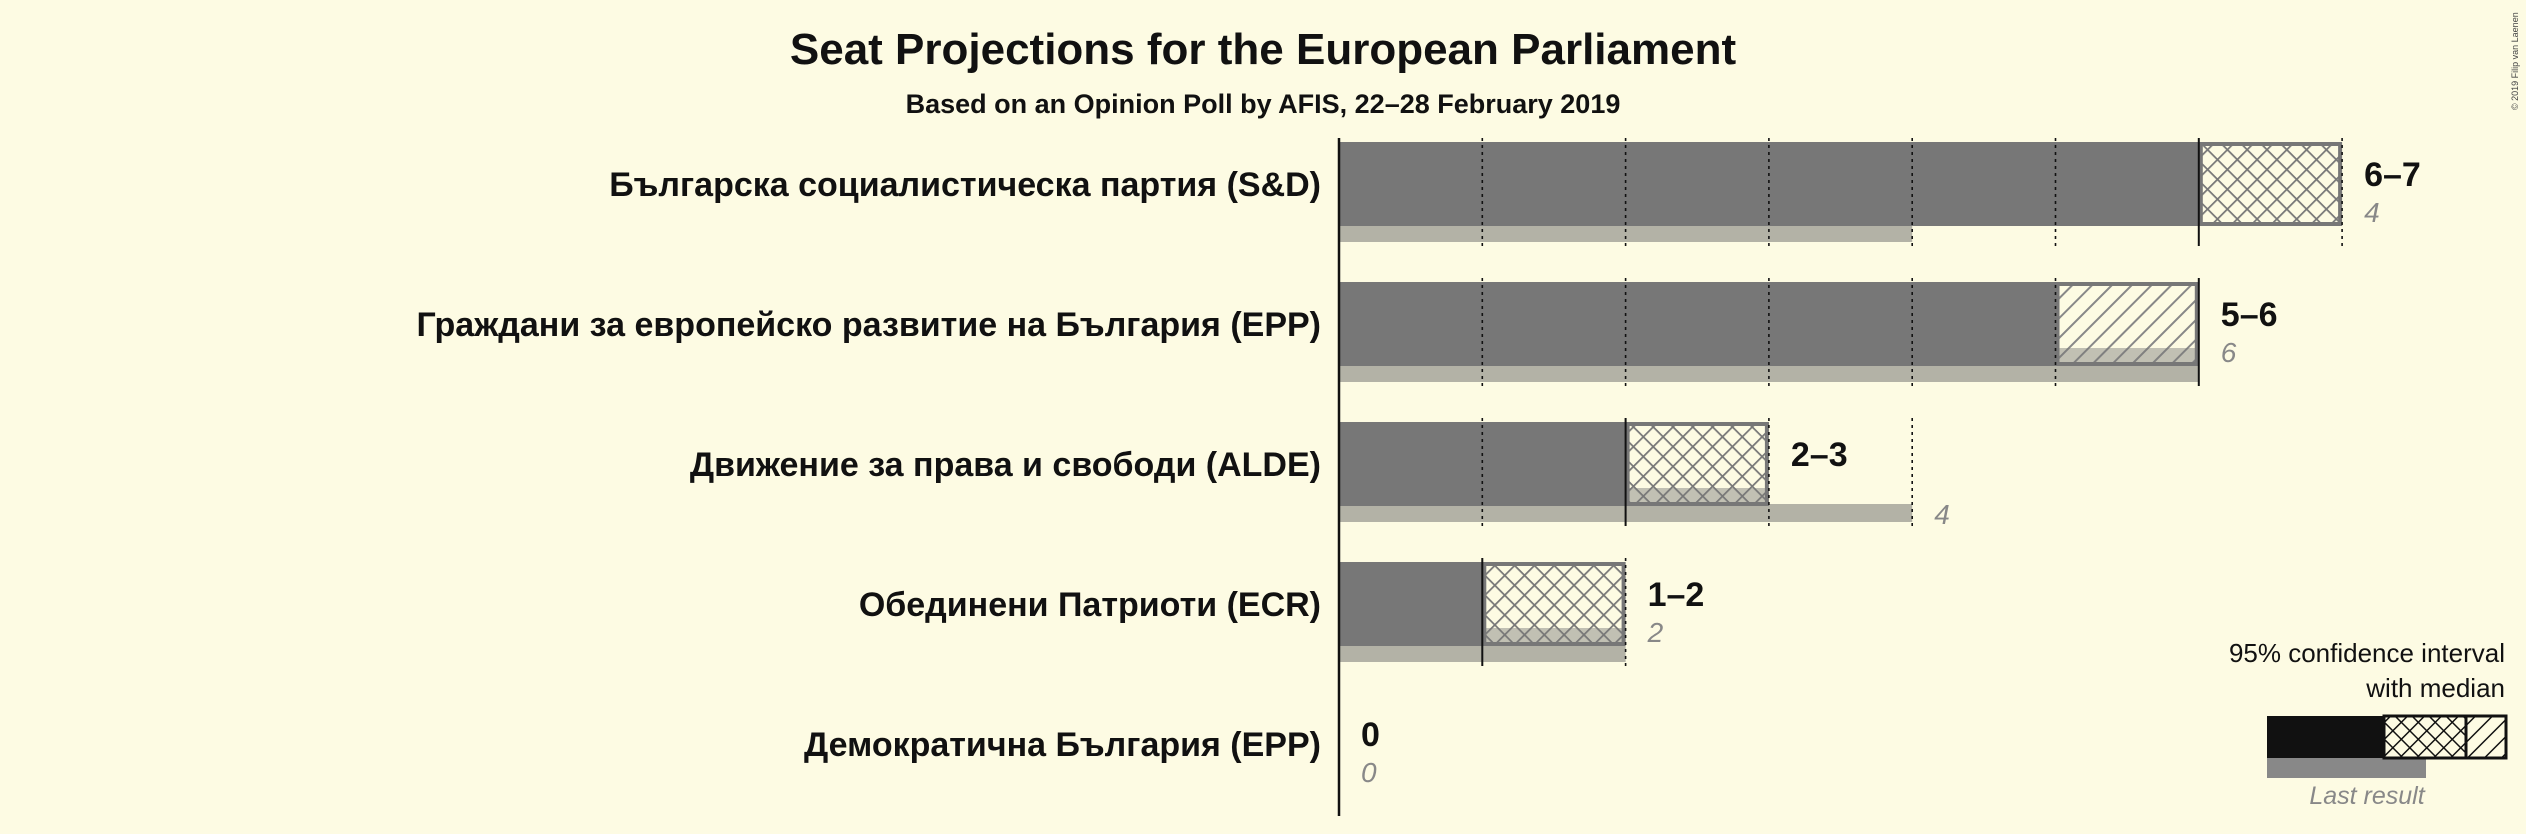 The width and height of the screenshot is (2526, 834). Describe the element at coordinates (2435, 688) in the screenshot. I see `legend-title-line2: with median` at that location.